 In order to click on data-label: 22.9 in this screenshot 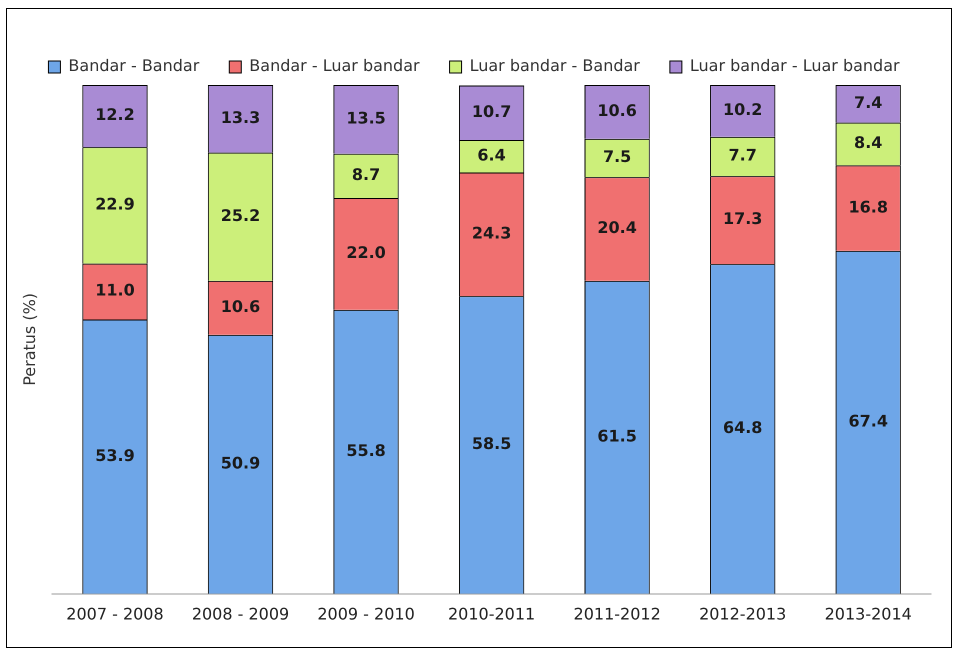, I will do `click(115, 204)`.